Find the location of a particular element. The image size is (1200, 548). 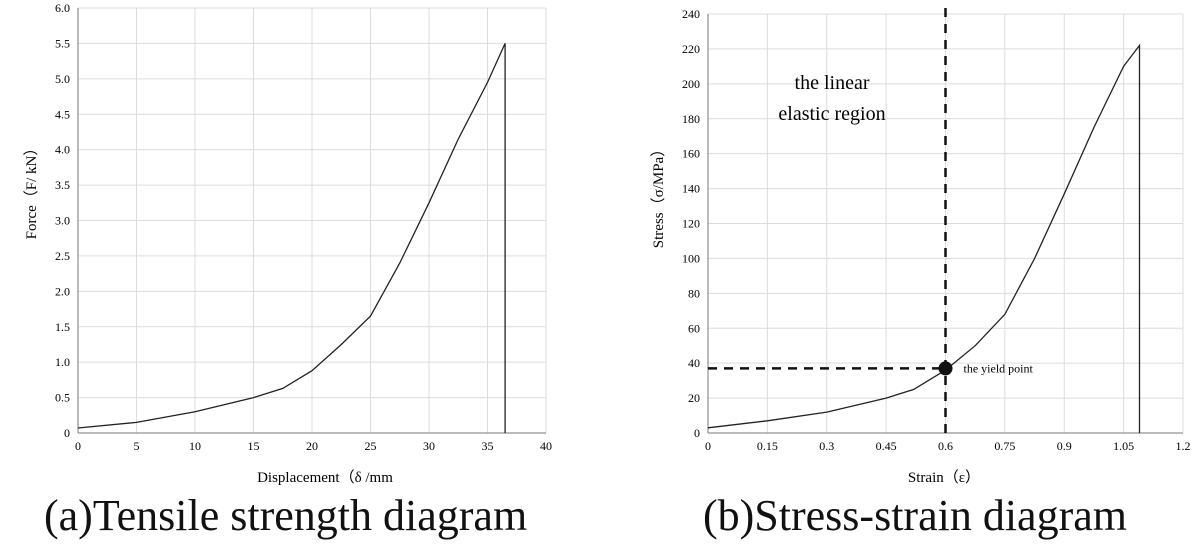

chart-a-y-tick: 2.0 is located at coordinates (62, 291).